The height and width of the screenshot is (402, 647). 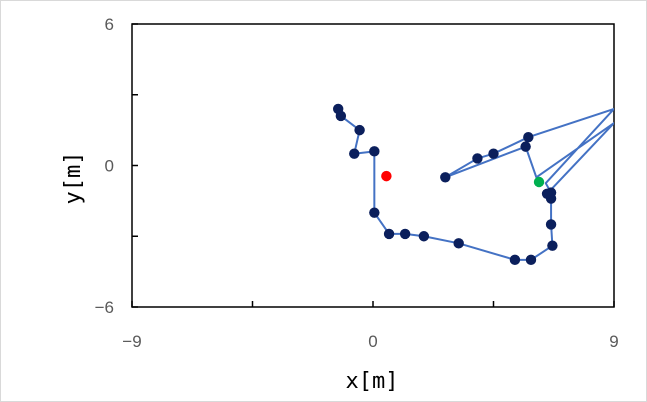 What do you see at coordinates (613, 341) in the screenshot?
I see `x-tick-label: 9` at bounding box center [613, 341].